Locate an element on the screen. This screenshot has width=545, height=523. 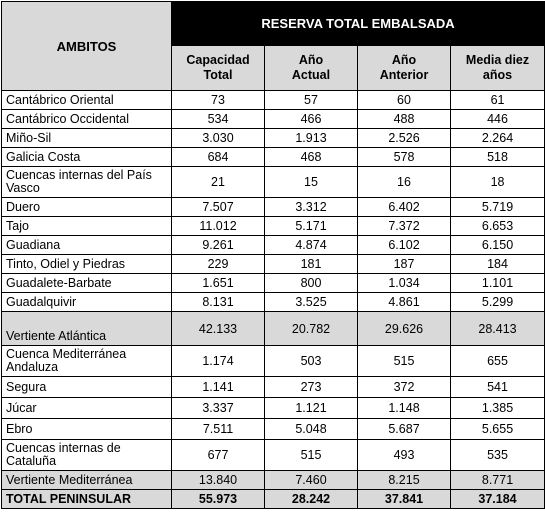
col-header-media-diez-anos: Media diez años is located at coordinates (497, 68).